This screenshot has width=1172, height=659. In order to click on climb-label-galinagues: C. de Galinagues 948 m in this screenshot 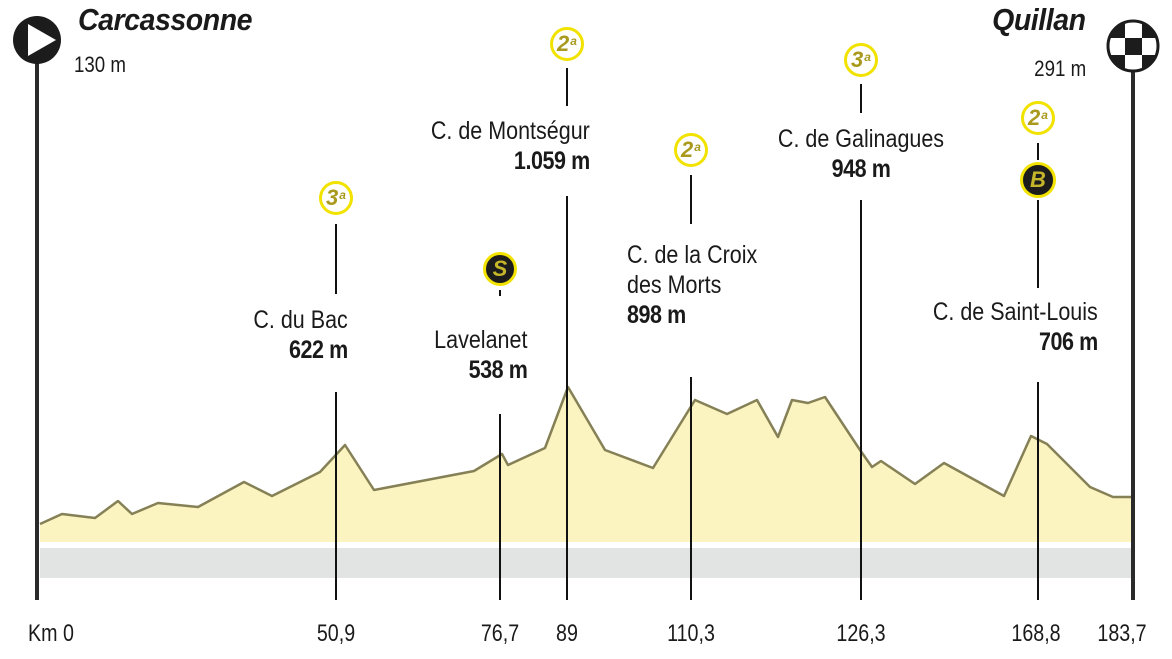, I will do `click(861, 154)`.